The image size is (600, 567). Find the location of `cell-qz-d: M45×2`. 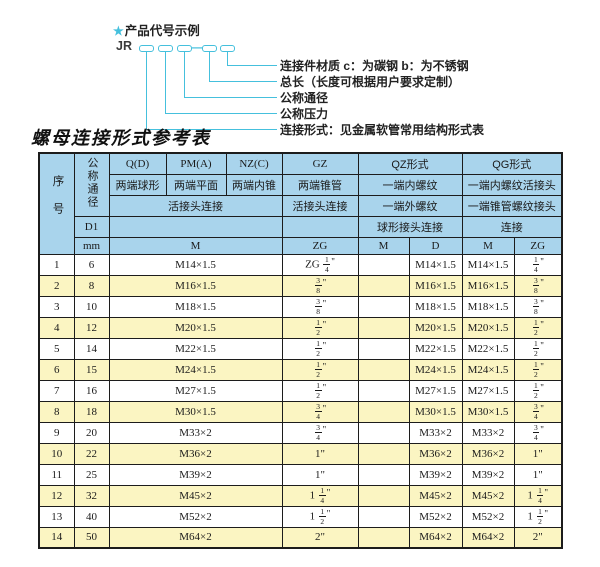

cell-qz-d: M45×2 is located at coordinates (435, 495).